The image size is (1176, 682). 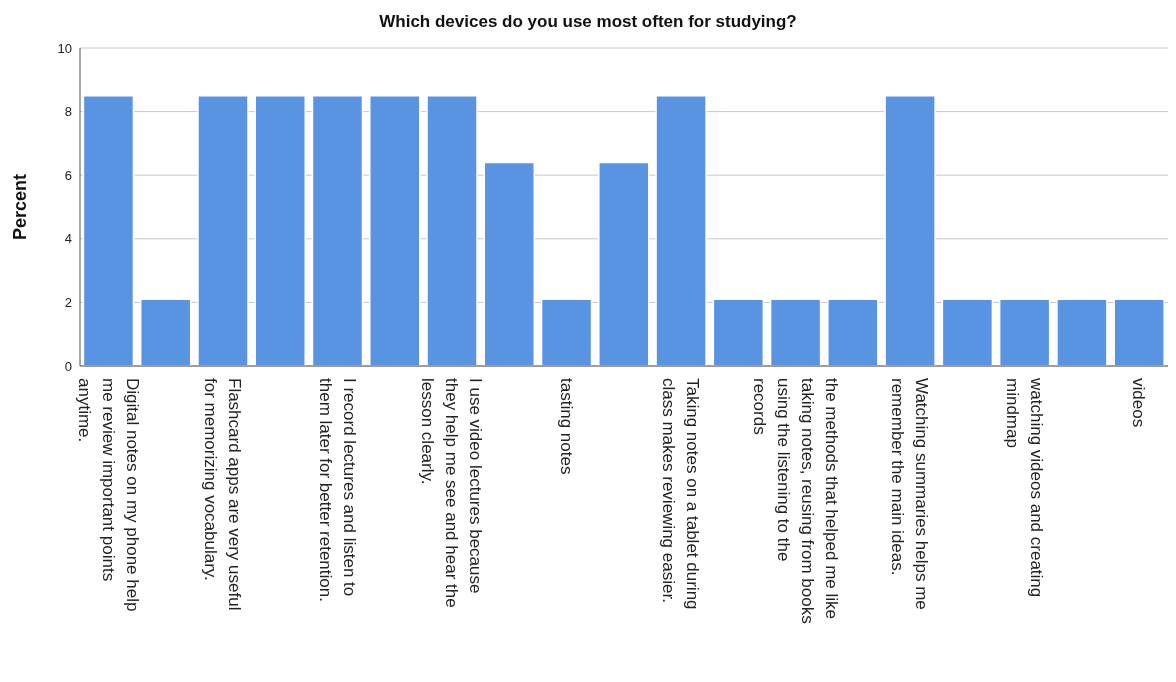 I want to click on y-tick-label: 4, so click(x=68, y=239).